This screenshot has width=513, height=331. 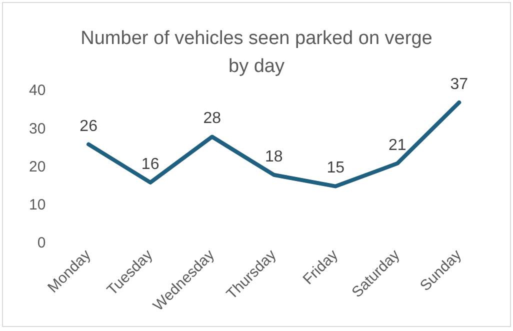 What do you see at coordinates (37, 167) in the screenshot?
I see `y-tick-label: 20` at bounding box center [37, 167].